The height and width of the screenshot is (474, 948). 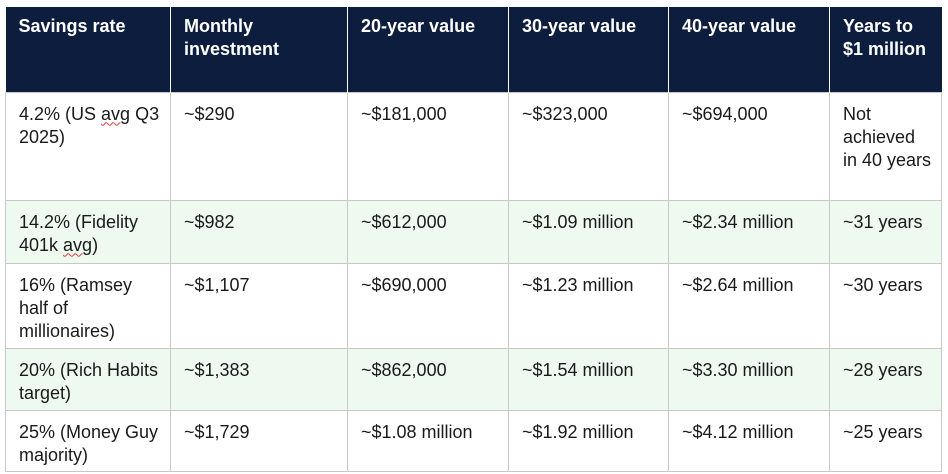 I want to click on cell-40-year-value: ~$4.12 million, so click(x=749, y=440).